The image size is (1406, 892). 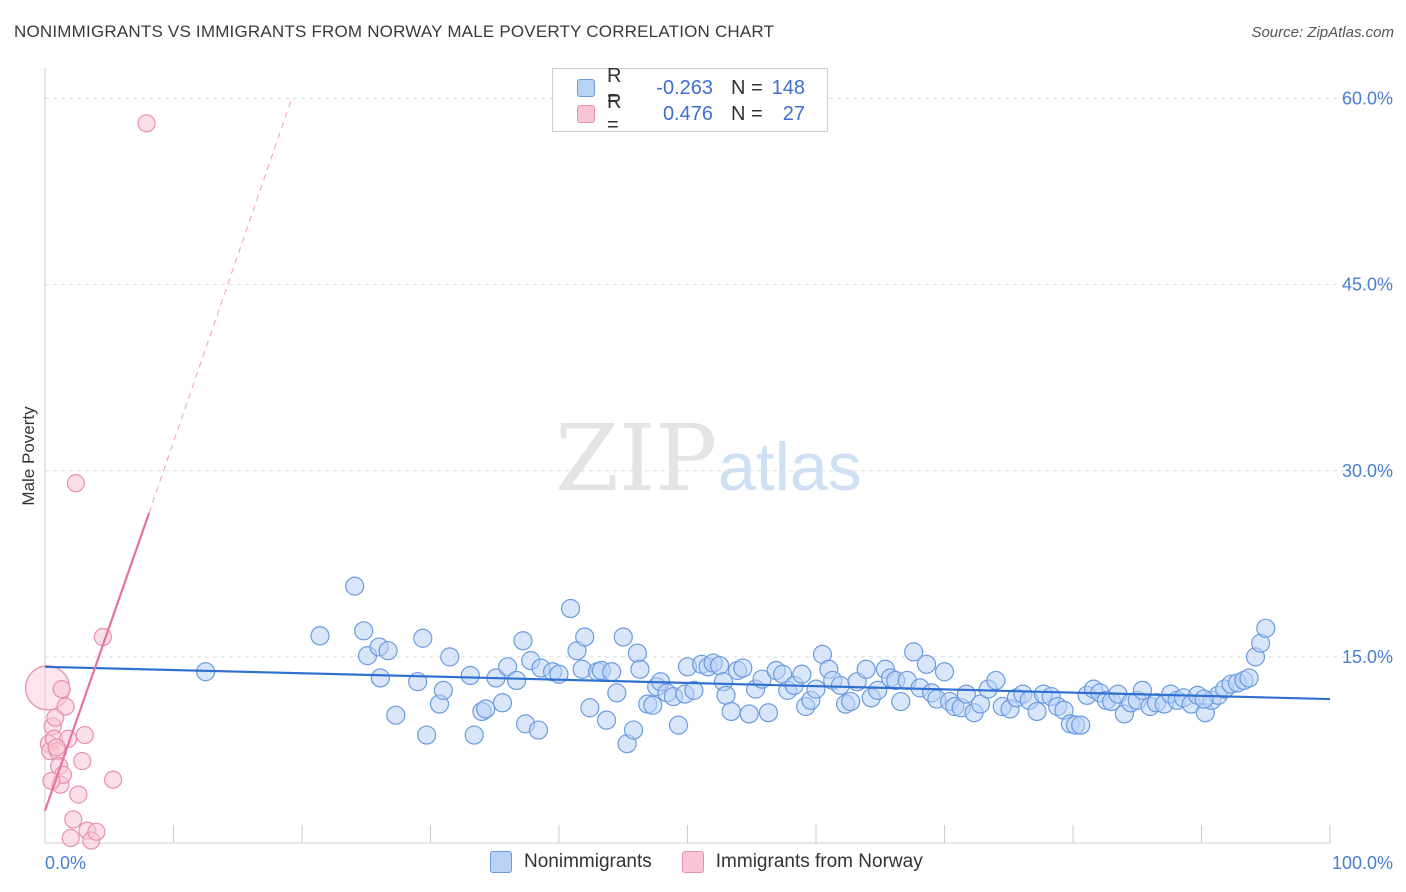 I want to click on y-tick-label: 30.0%, so click(x=1367, y=471).